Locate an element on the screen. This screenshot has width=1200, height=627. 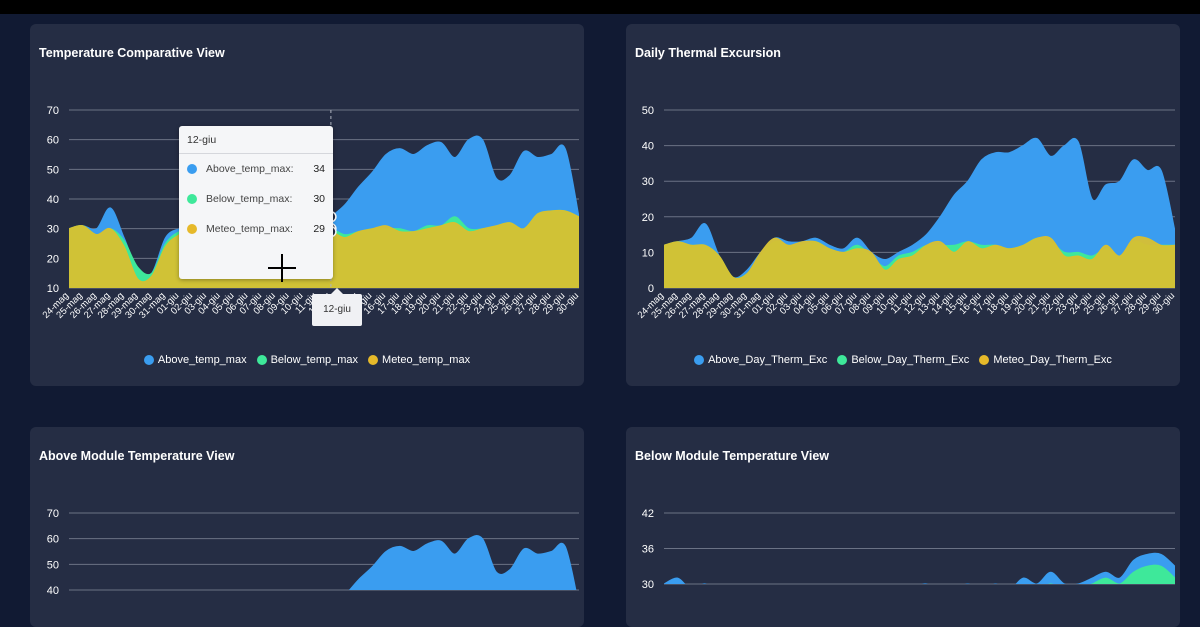
below-module-panel: Below Module Temperature View 30 36 42 is located at coordinates (903, 527).